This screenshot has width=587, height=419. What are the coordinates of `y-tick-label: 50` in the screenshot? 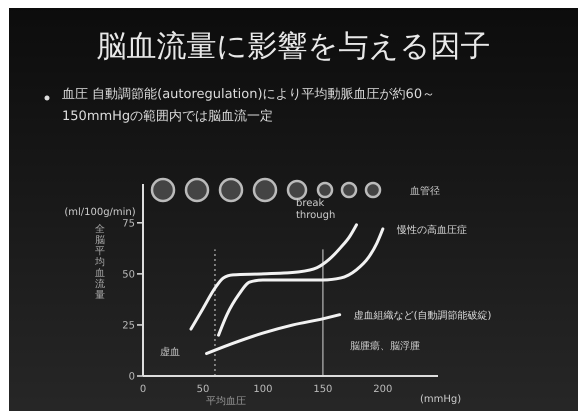 It's located at (128, 274).